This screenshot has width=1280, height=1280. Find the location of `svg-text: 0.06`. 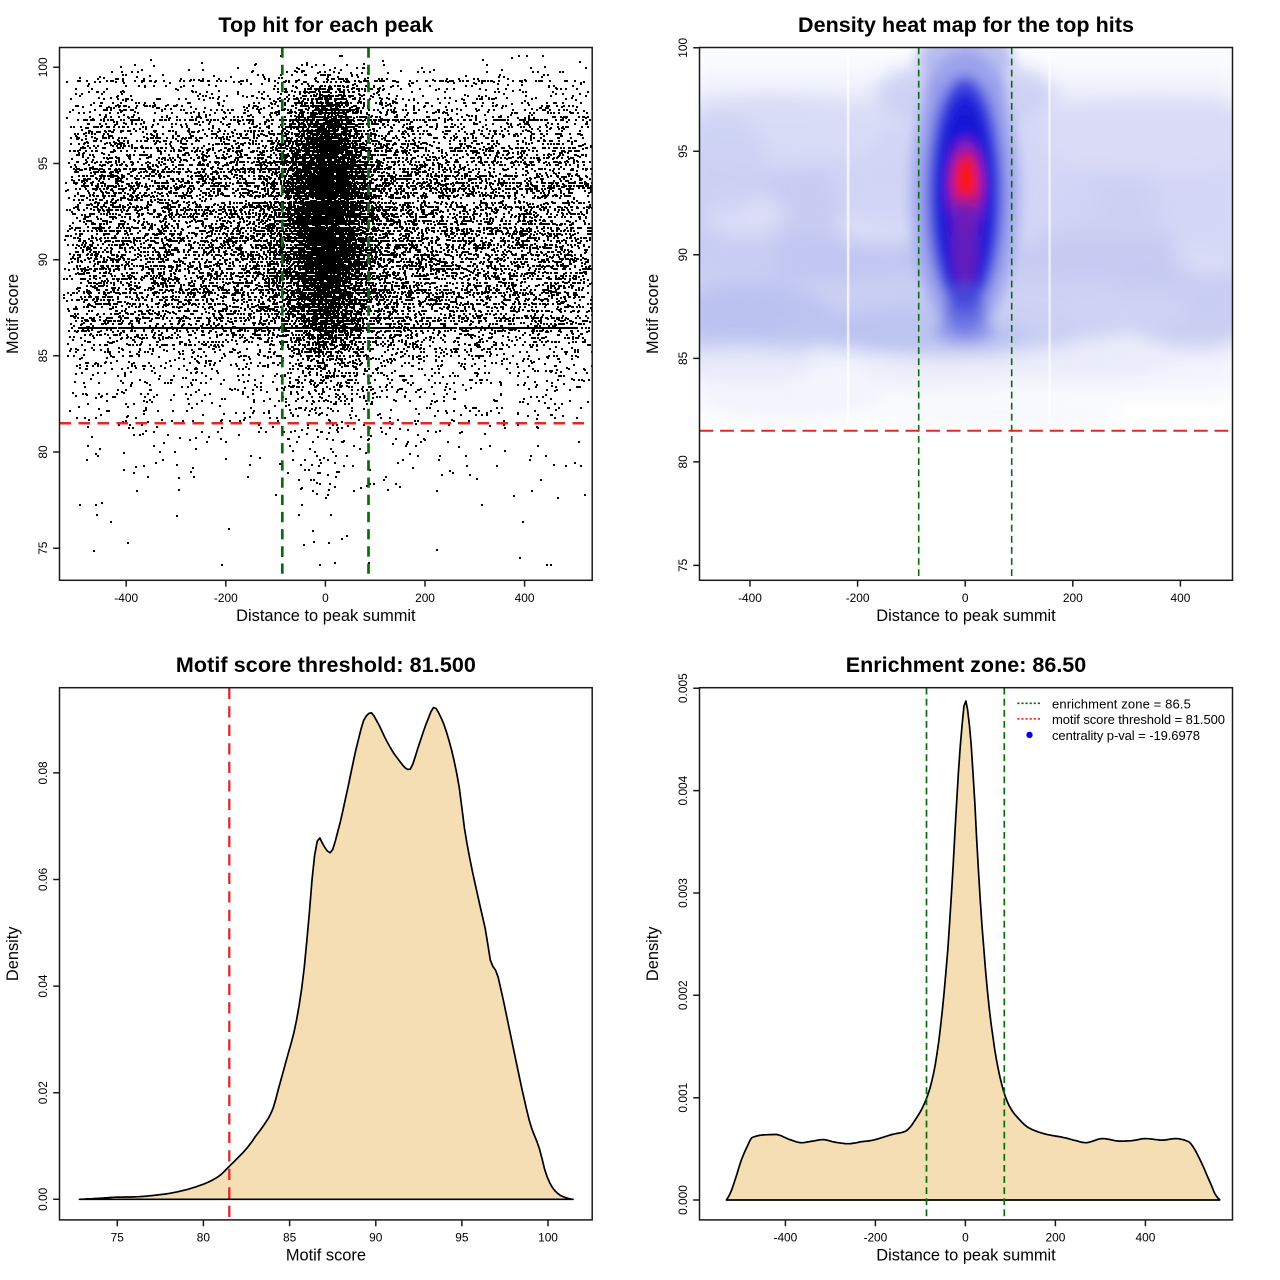

svg-text: 0.06 is located at coordinates (43, 880).